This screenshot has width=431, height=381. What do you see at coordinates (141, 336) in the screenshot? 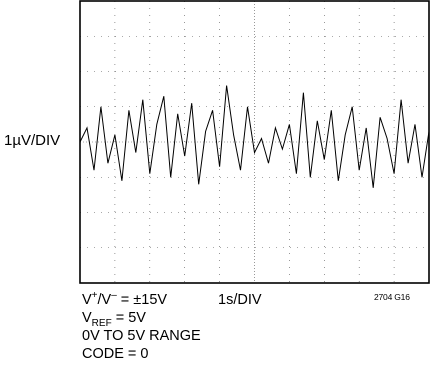
I see `range-condition: 0V TO 5V RANGE` at bounding box center [141, 336].